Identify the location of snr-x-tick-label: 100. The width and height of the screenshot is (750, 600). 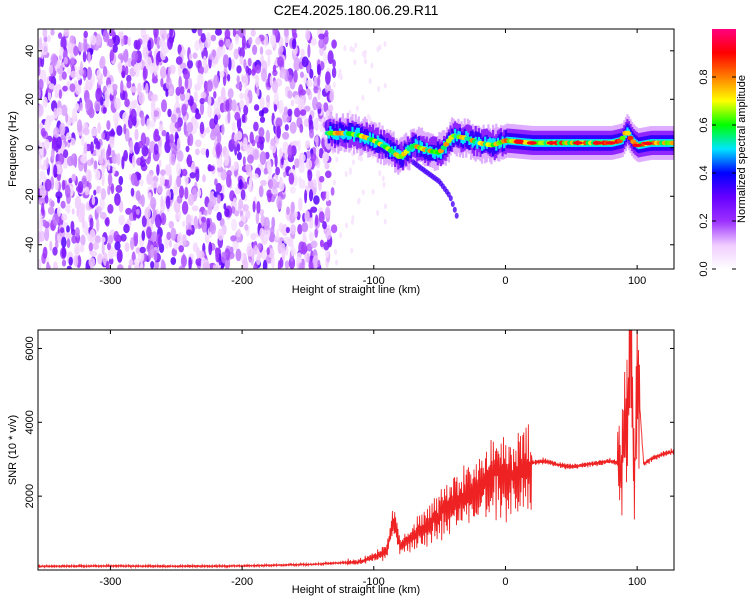
(637, 582).